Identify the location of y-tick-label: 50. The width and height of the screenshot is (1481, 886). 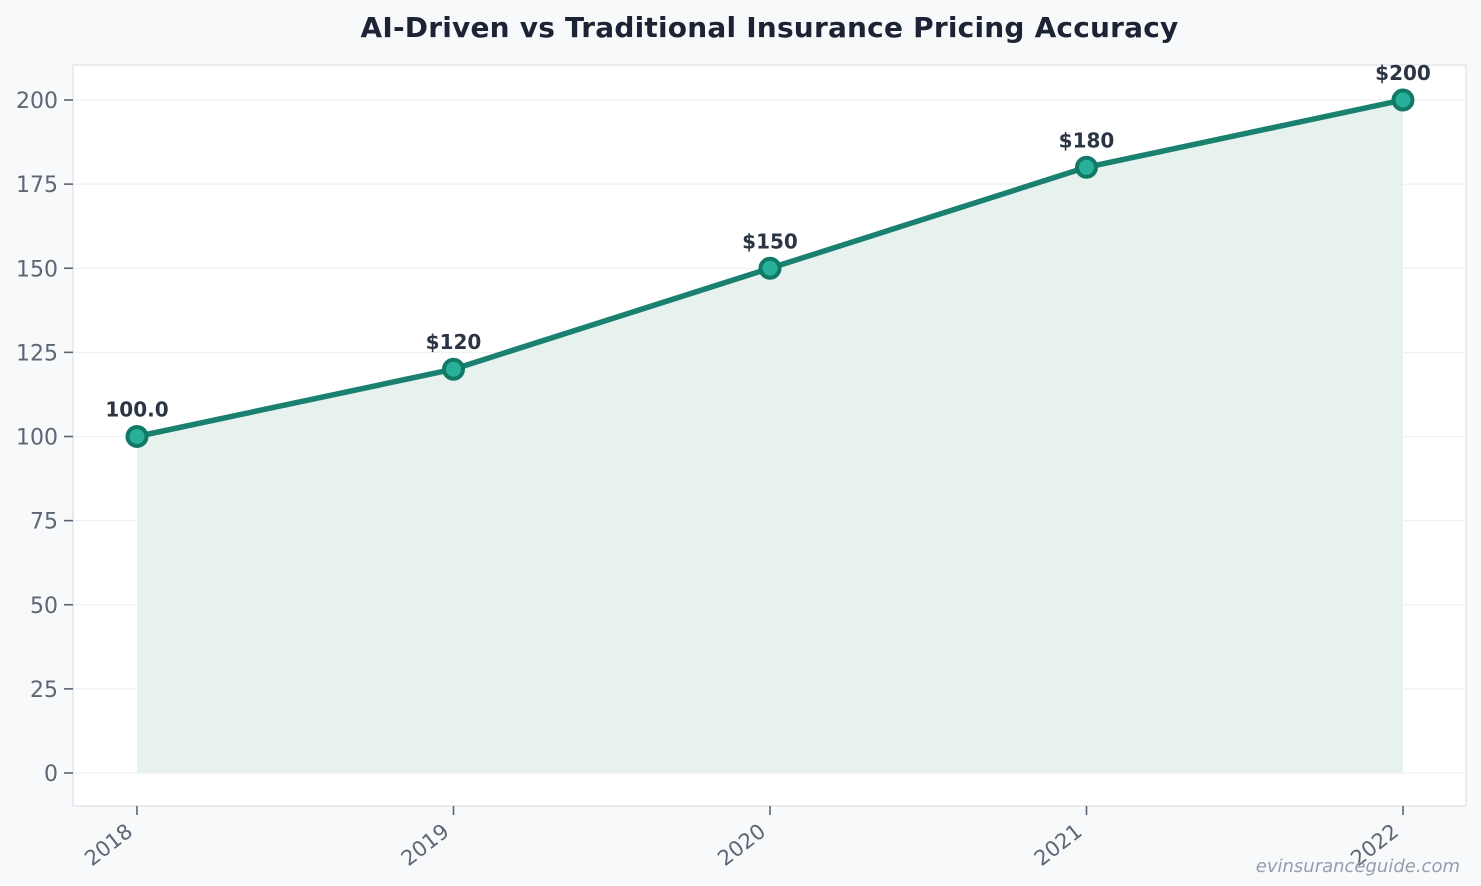
(44, 606).